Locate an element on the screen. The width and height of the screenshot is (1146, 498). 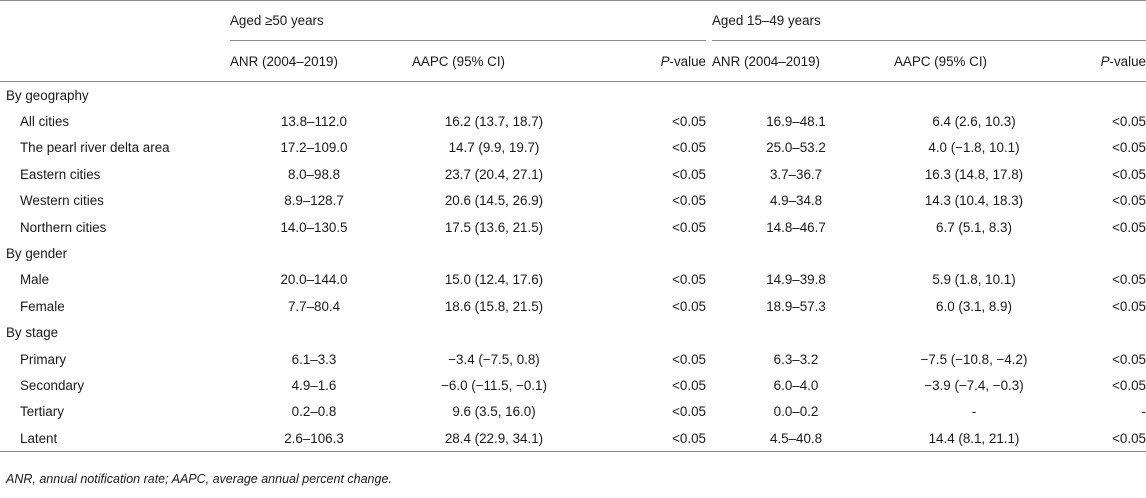
column-header-anr-1: ANR (2004–2019) is located at coordinates (314, 61).